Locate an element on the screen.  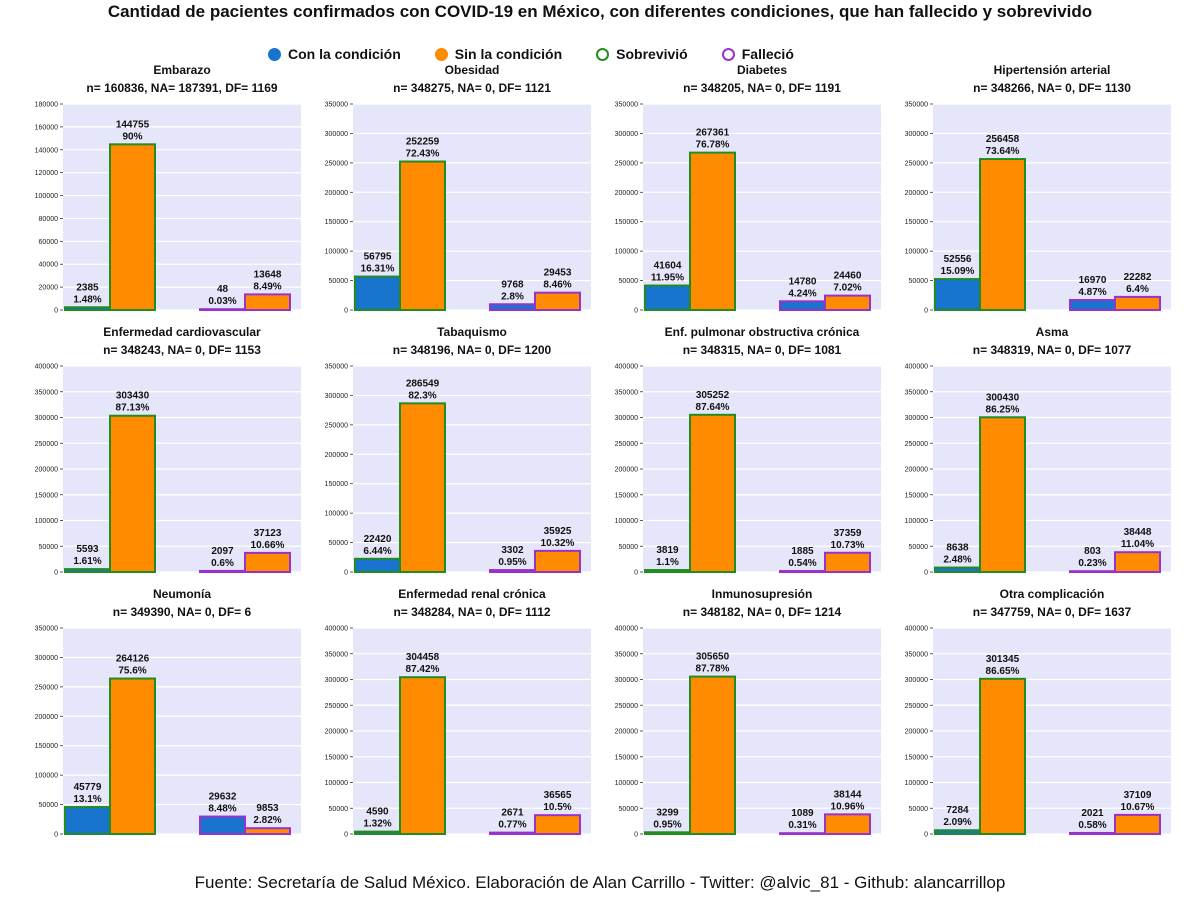
bar-value-label: 9853 is located at coordinates (267, 808).